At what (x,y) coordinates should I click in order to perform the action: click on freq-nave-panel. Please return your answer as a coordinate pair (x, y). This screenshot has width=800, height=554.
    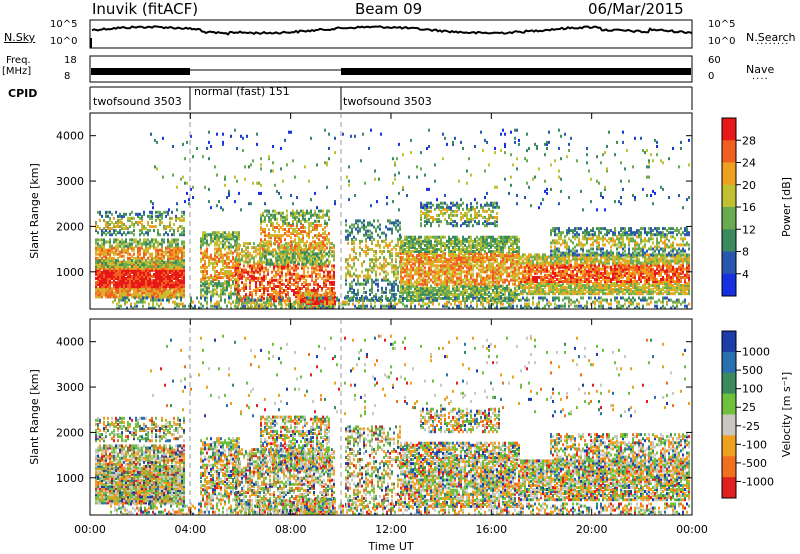
    Looking at the image, I should click on (391, 69).